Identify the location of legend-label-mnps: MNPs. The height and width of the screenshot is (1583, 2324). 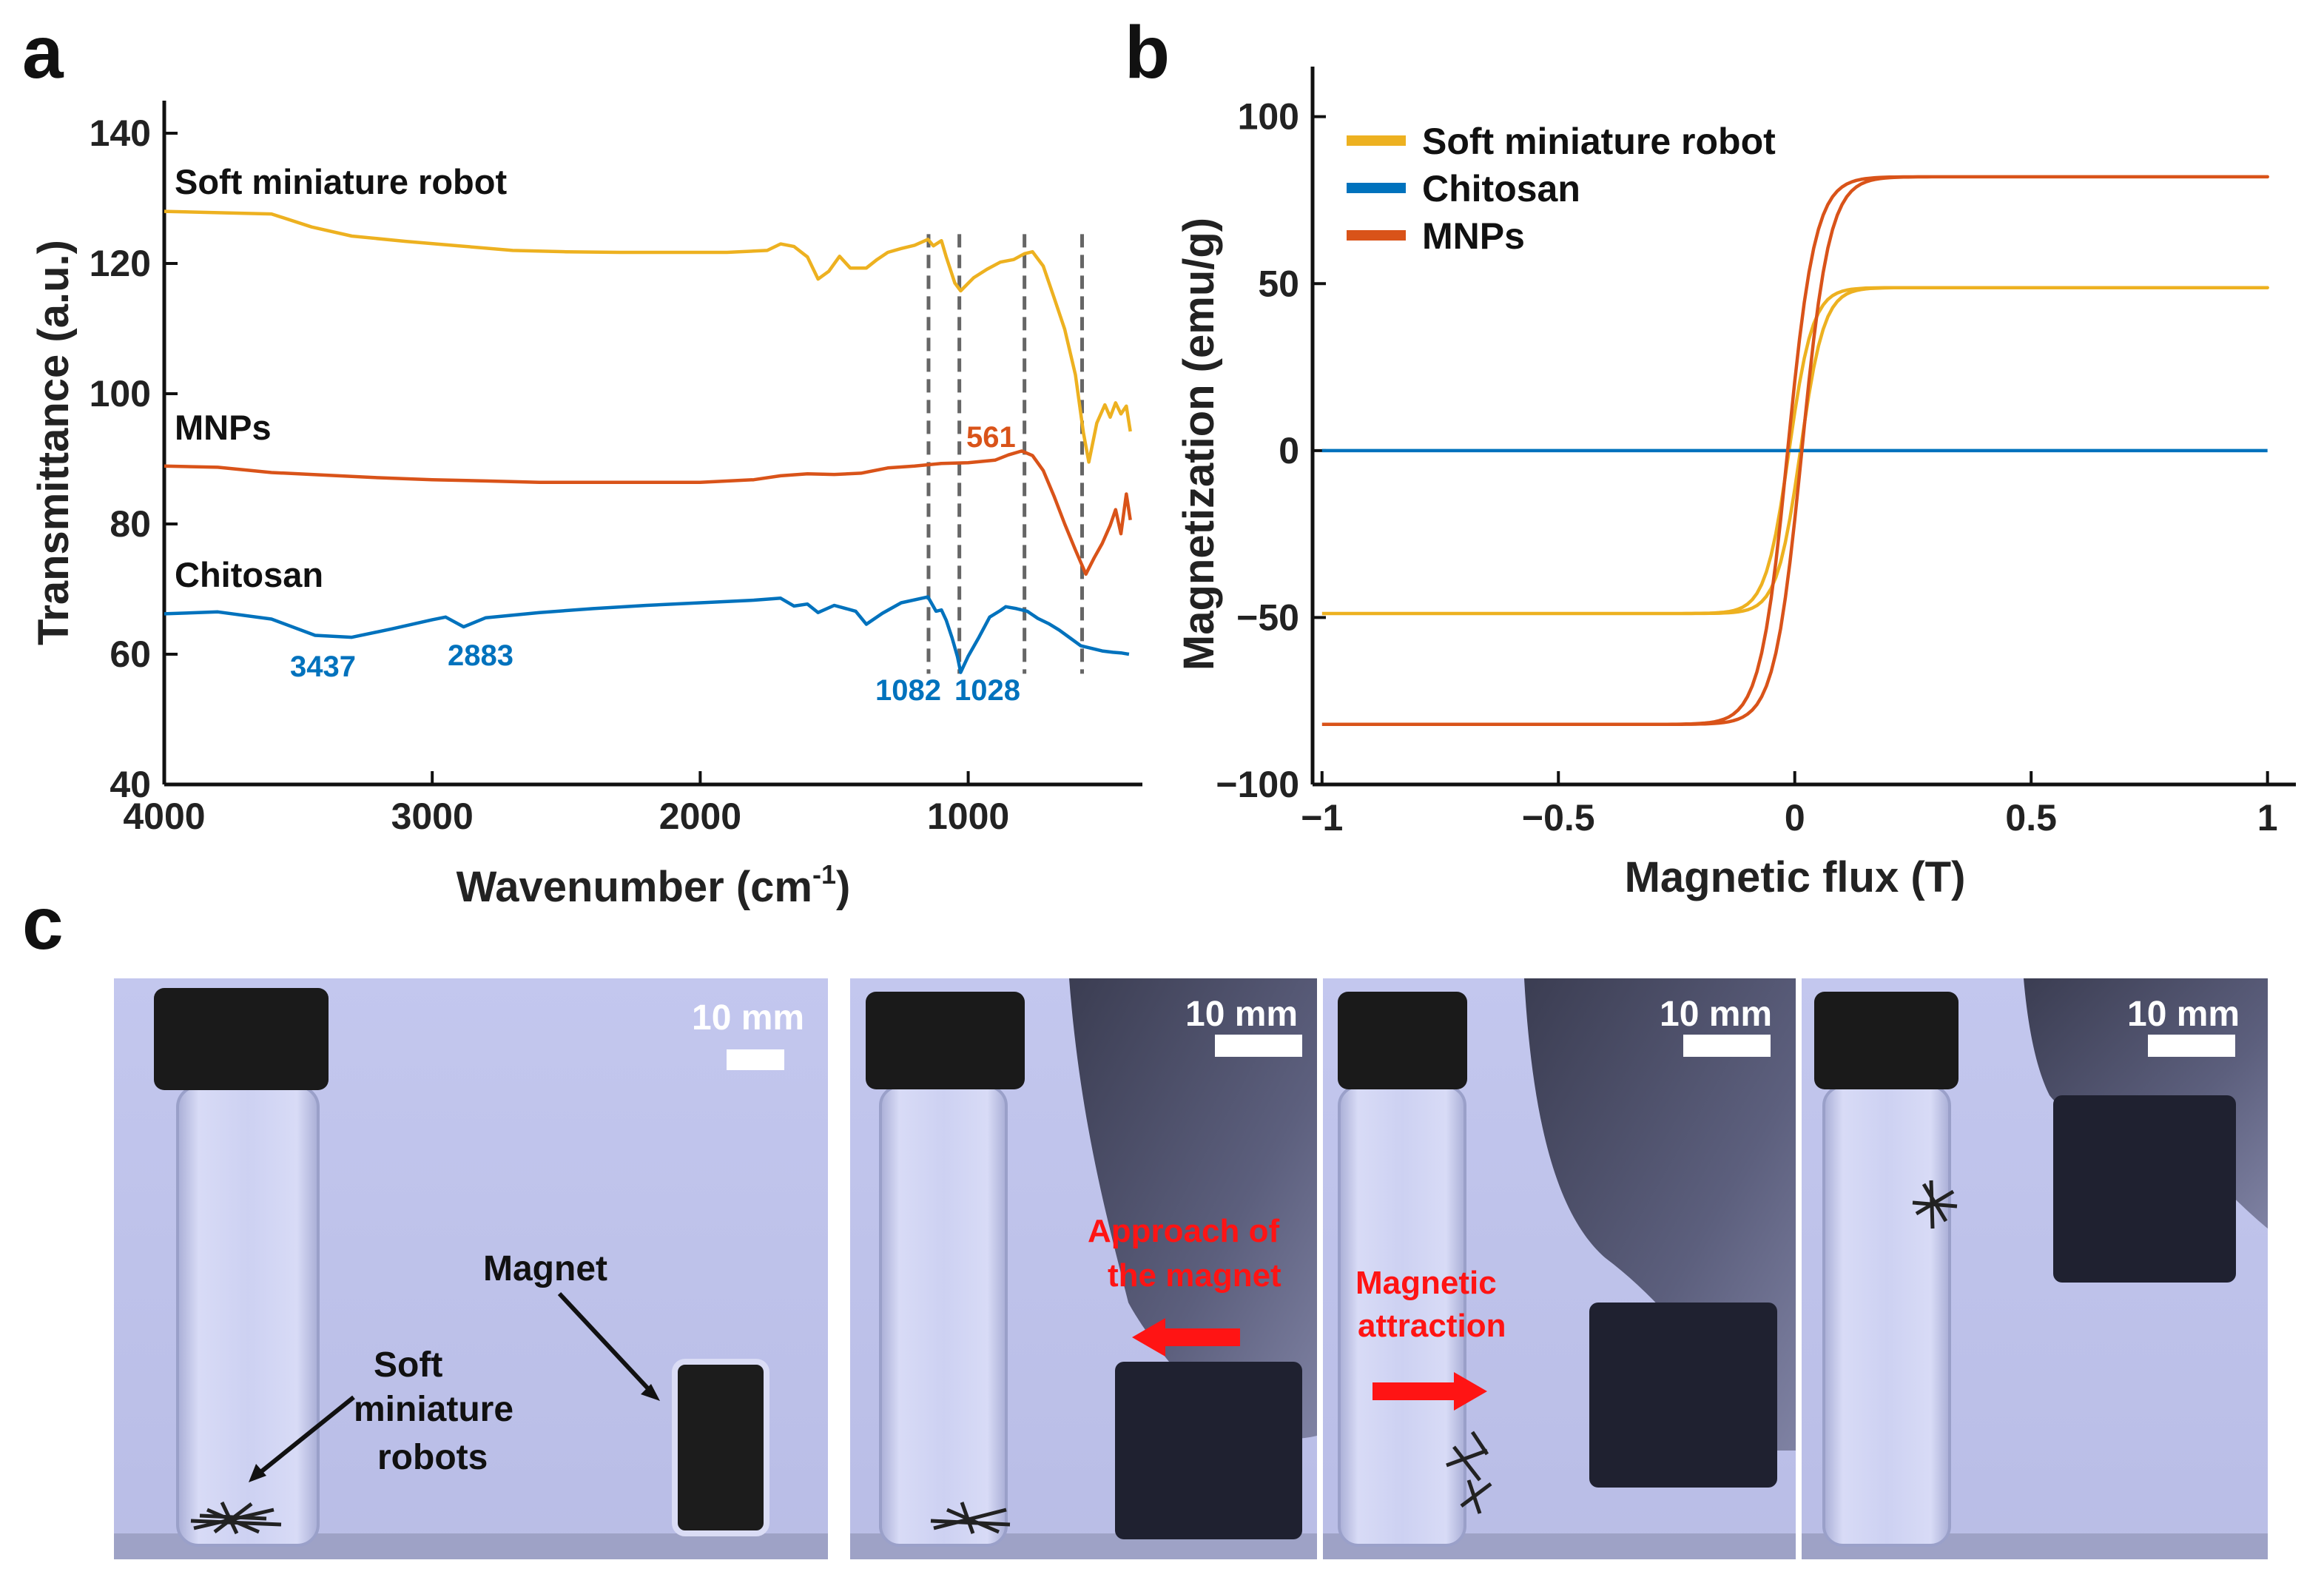
(1473, 236).